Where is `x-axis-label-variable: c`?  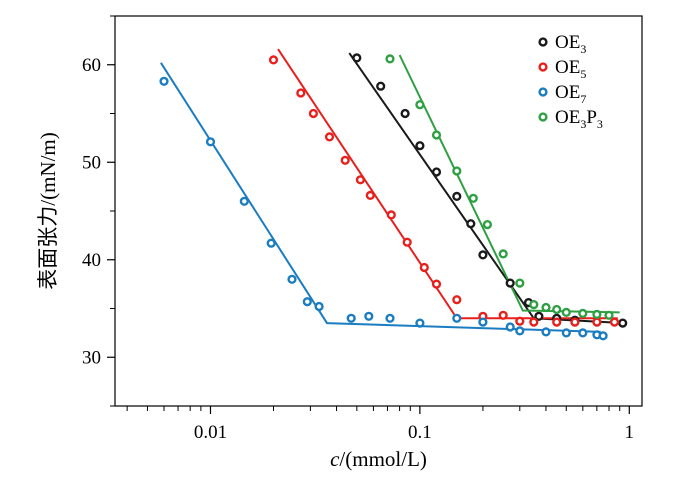
x-axis-label-variable: c is located at coordinates (335, 459).